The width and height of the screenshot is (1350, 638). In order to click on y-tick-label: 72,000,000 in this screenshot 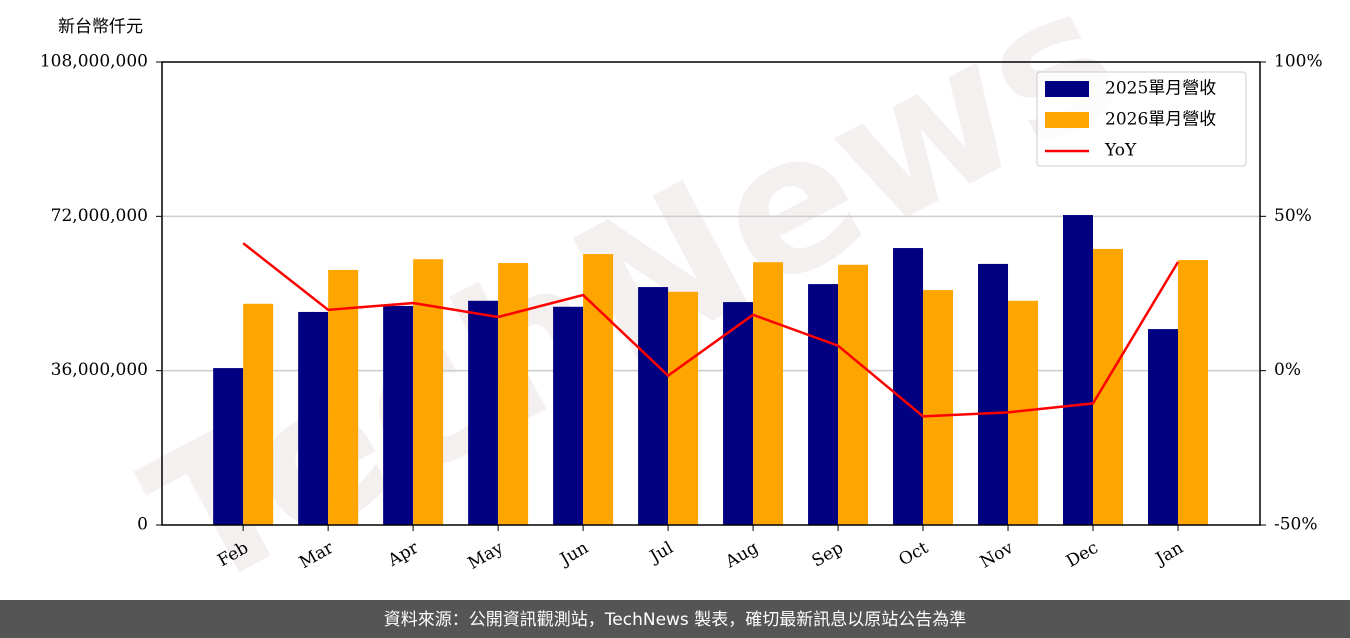, I will do `click(99, 216)`.